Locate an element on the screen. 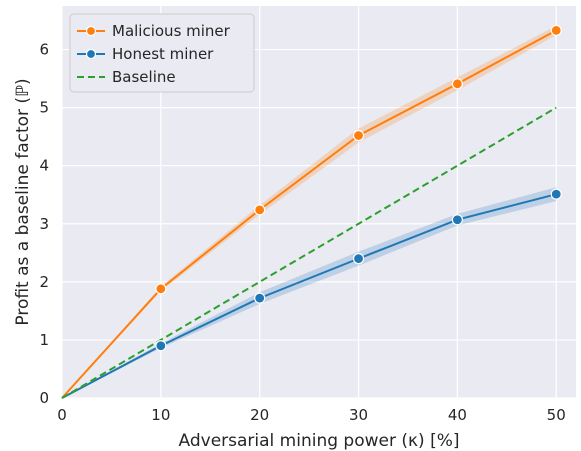 This screenshot has height=451, width=581. legend: Malicious miner Honest miner Baseline is located at coordinates (162, 53).